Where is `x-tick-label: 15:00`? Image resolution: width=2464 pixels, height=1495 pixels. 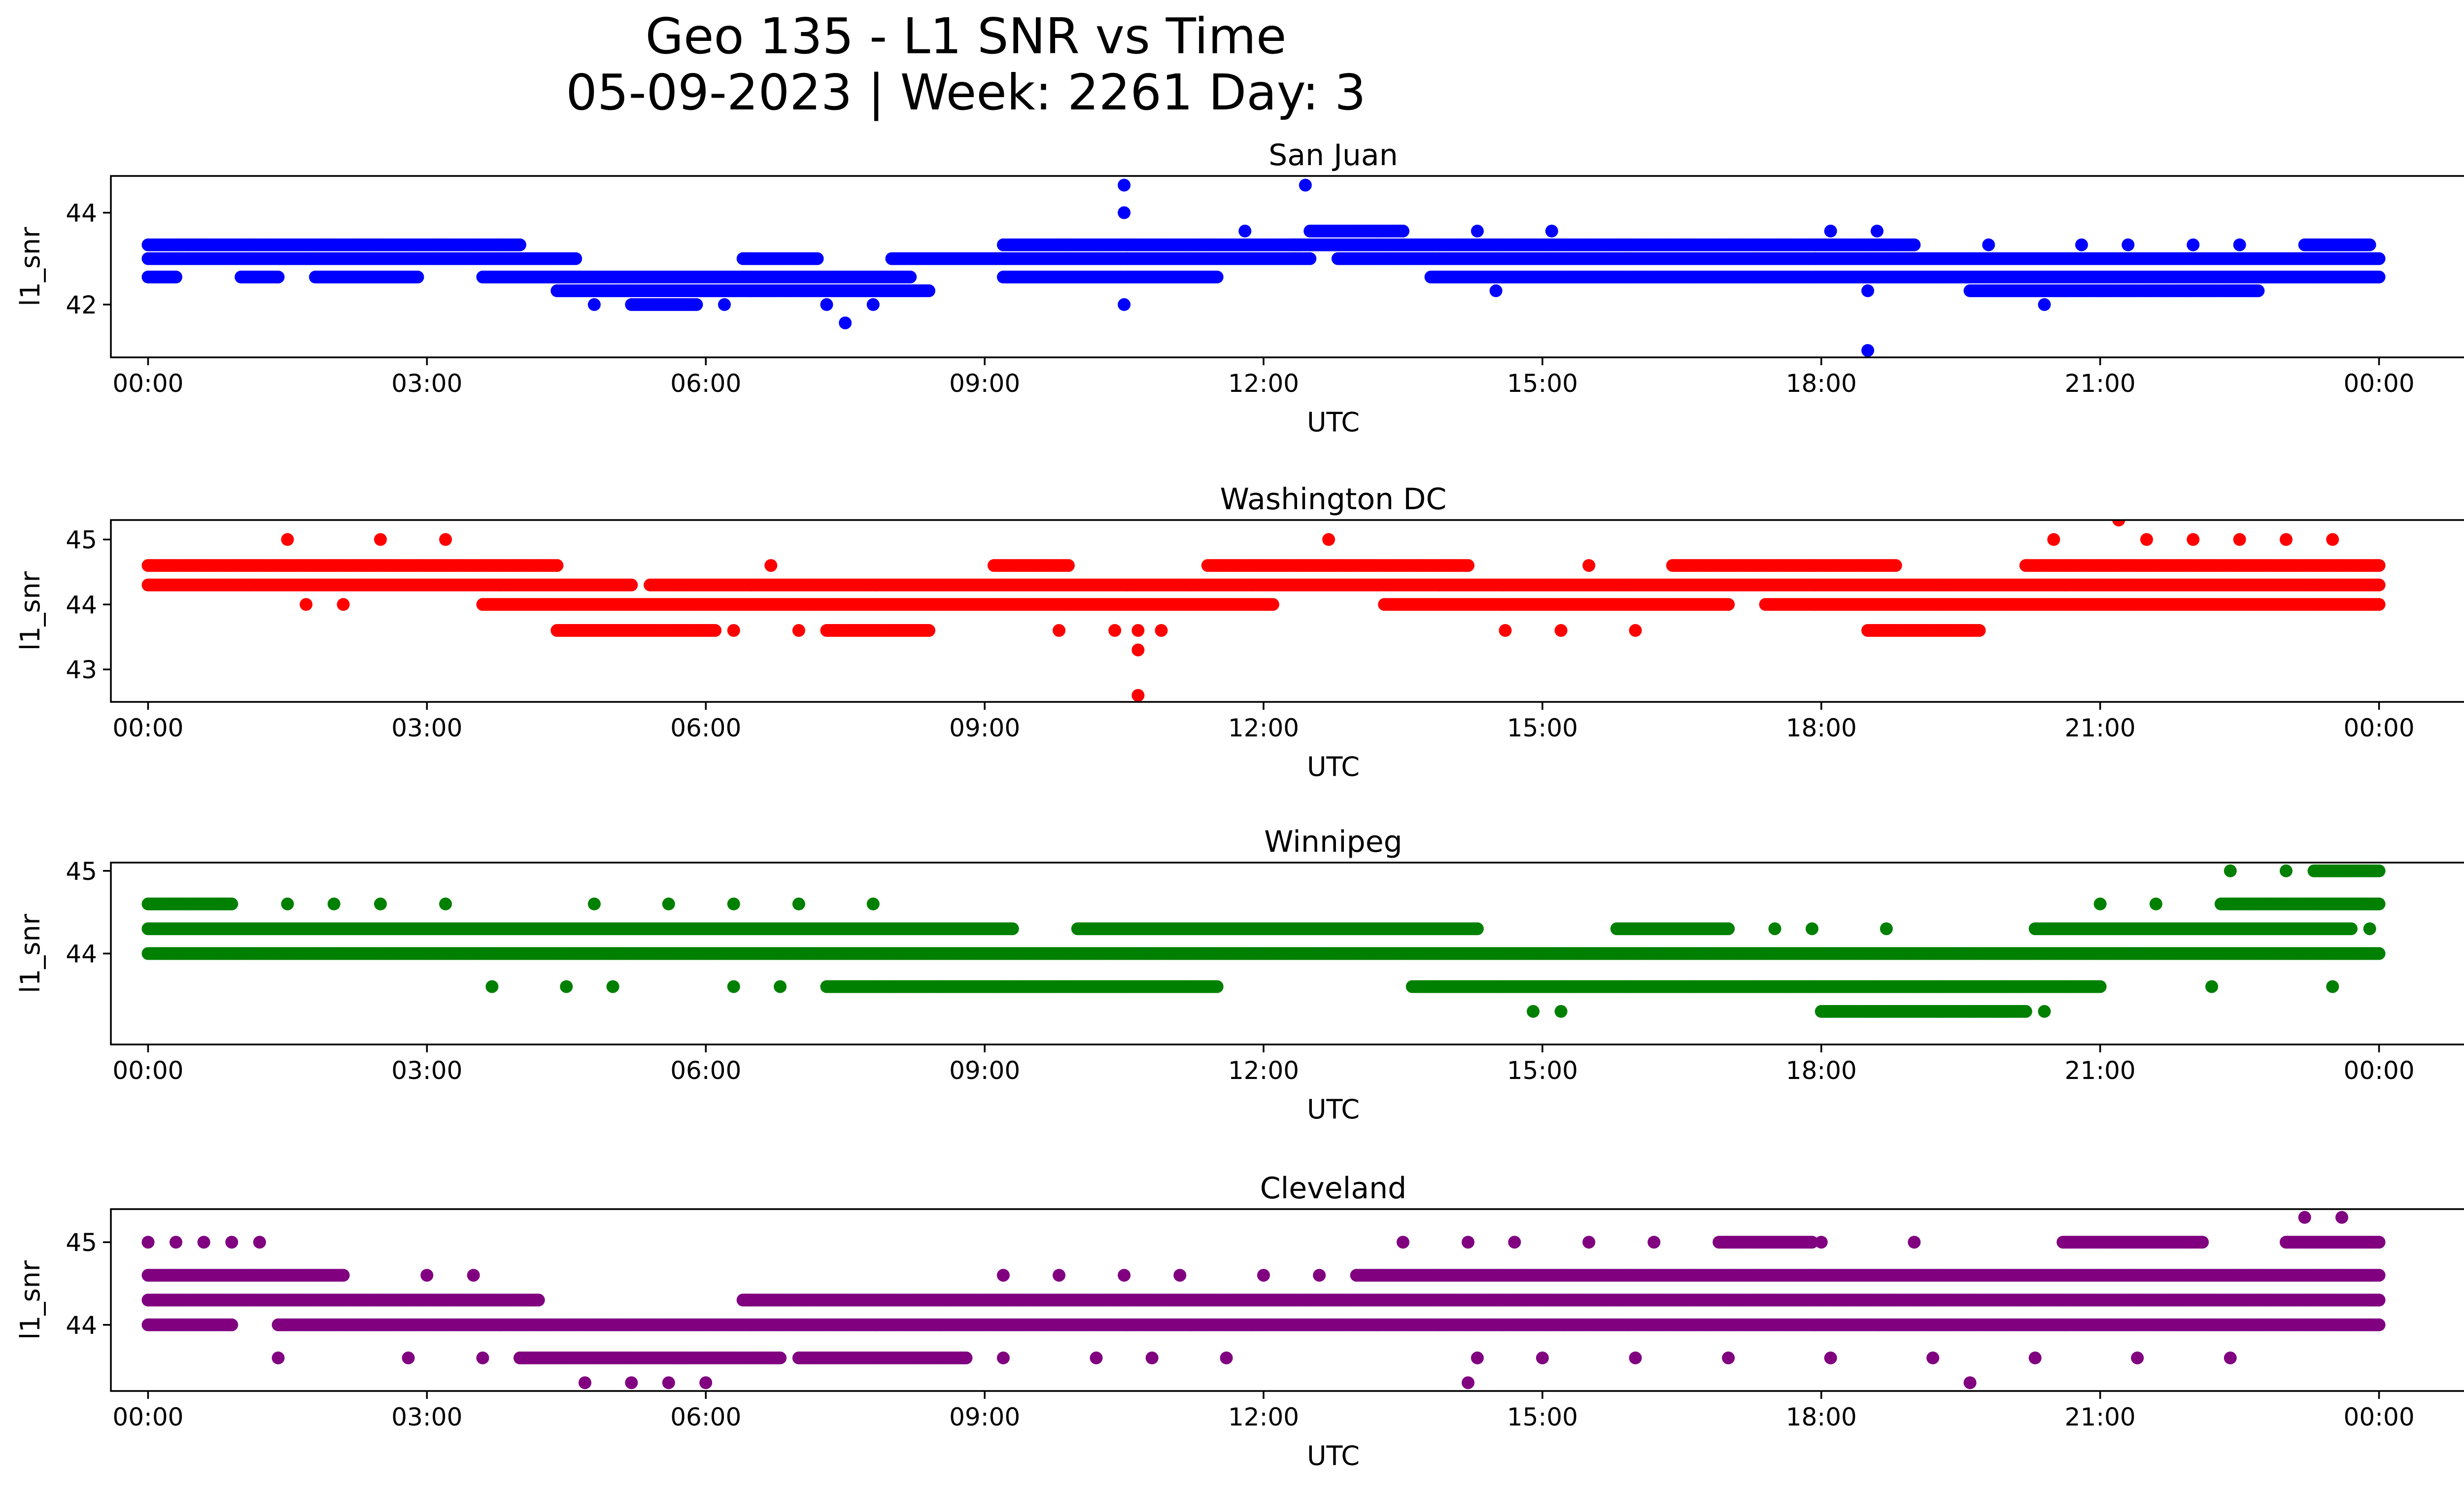 x-tick-label: 15:00 is located at coordinates (1542, 383).